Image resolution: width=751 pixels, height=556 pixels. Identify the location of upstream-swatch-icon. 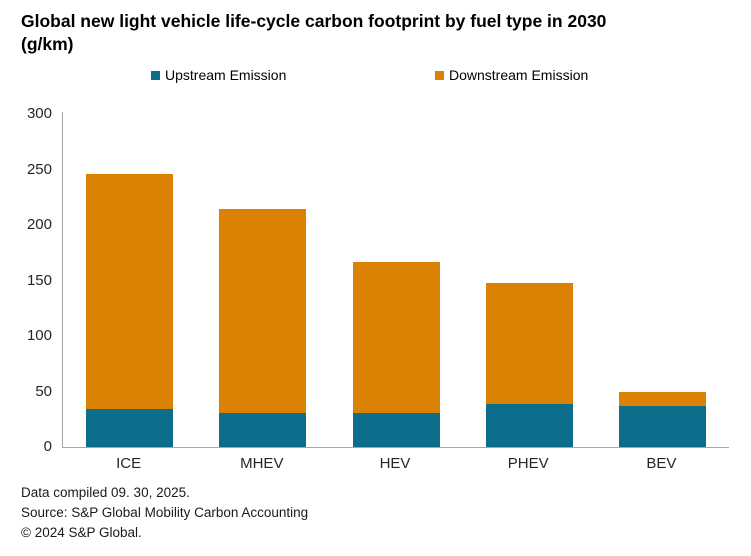
(155, 75).